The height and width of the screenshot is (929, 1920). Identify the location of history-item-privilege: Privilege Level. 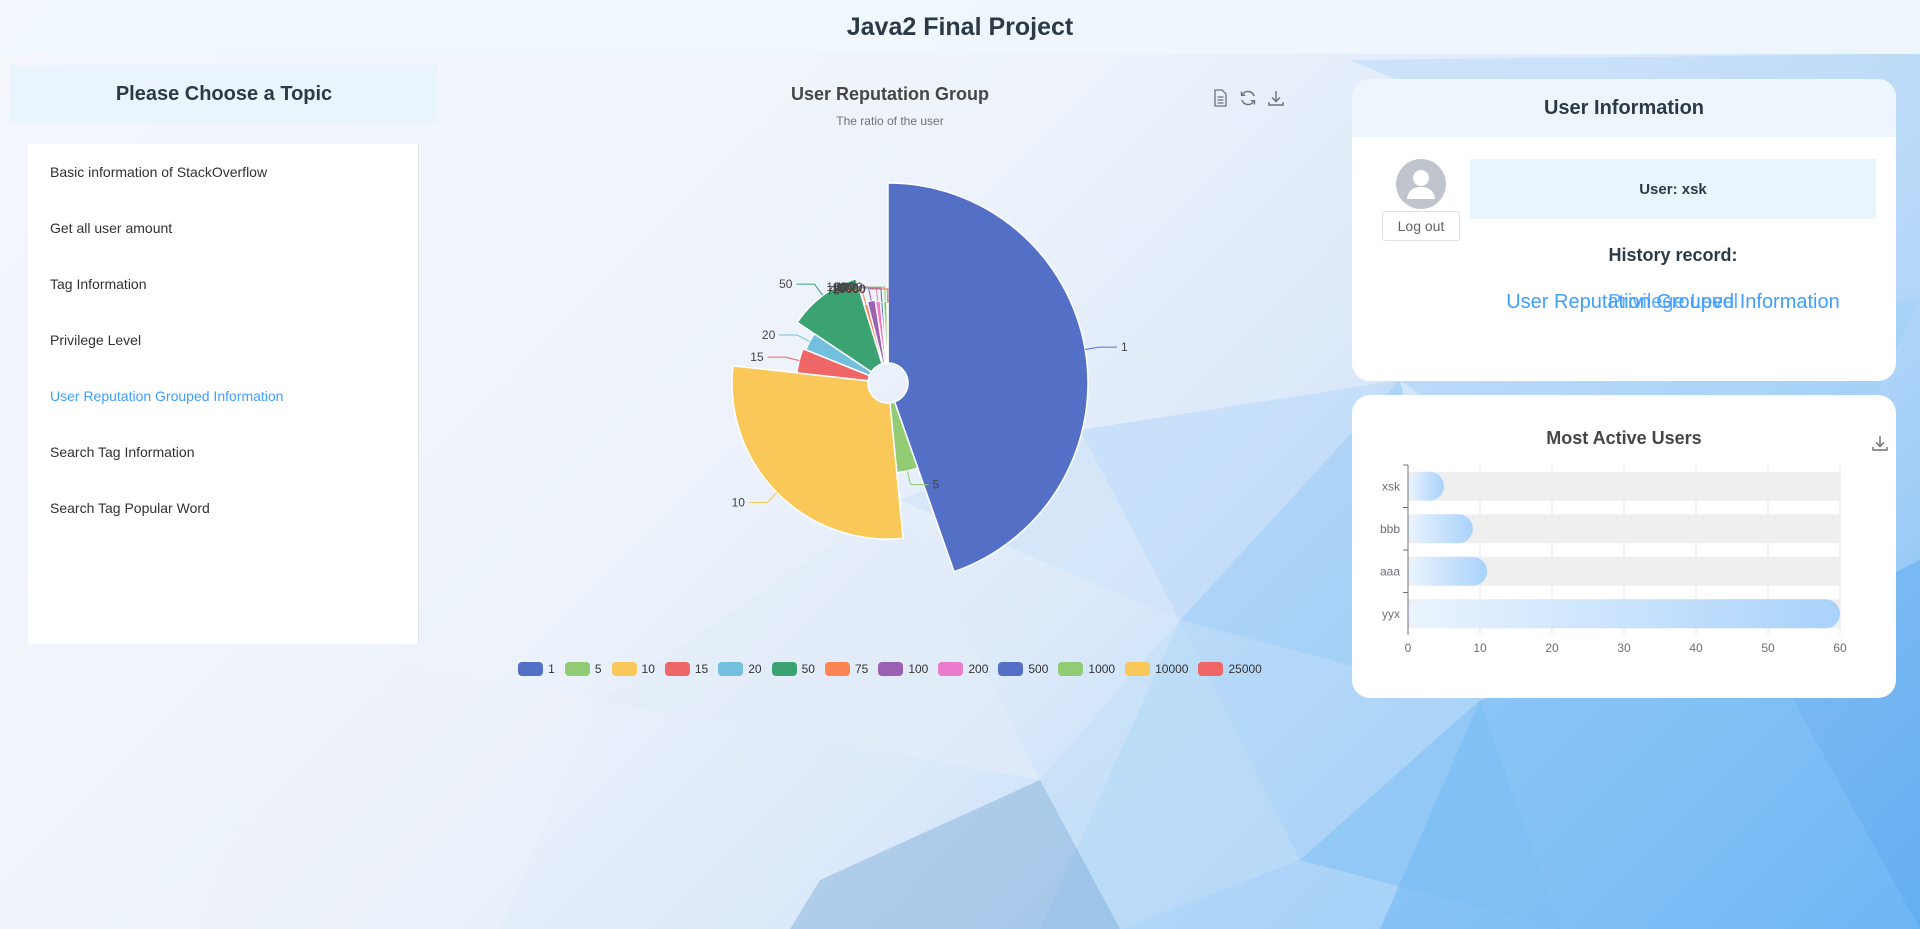
(1673, 302).